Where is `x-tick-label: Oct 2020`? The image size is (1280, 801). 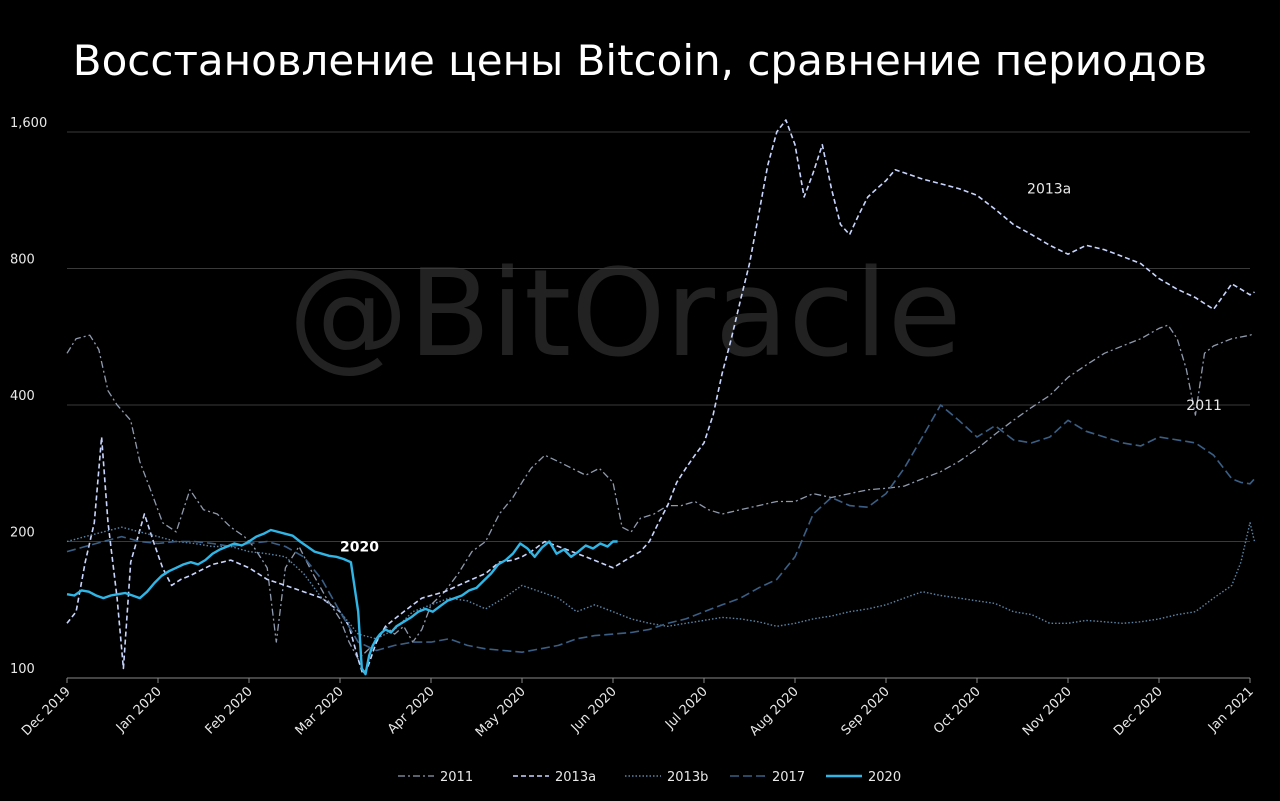 x-tick-label: Oct 2020 is located at coordinates (957, 710).